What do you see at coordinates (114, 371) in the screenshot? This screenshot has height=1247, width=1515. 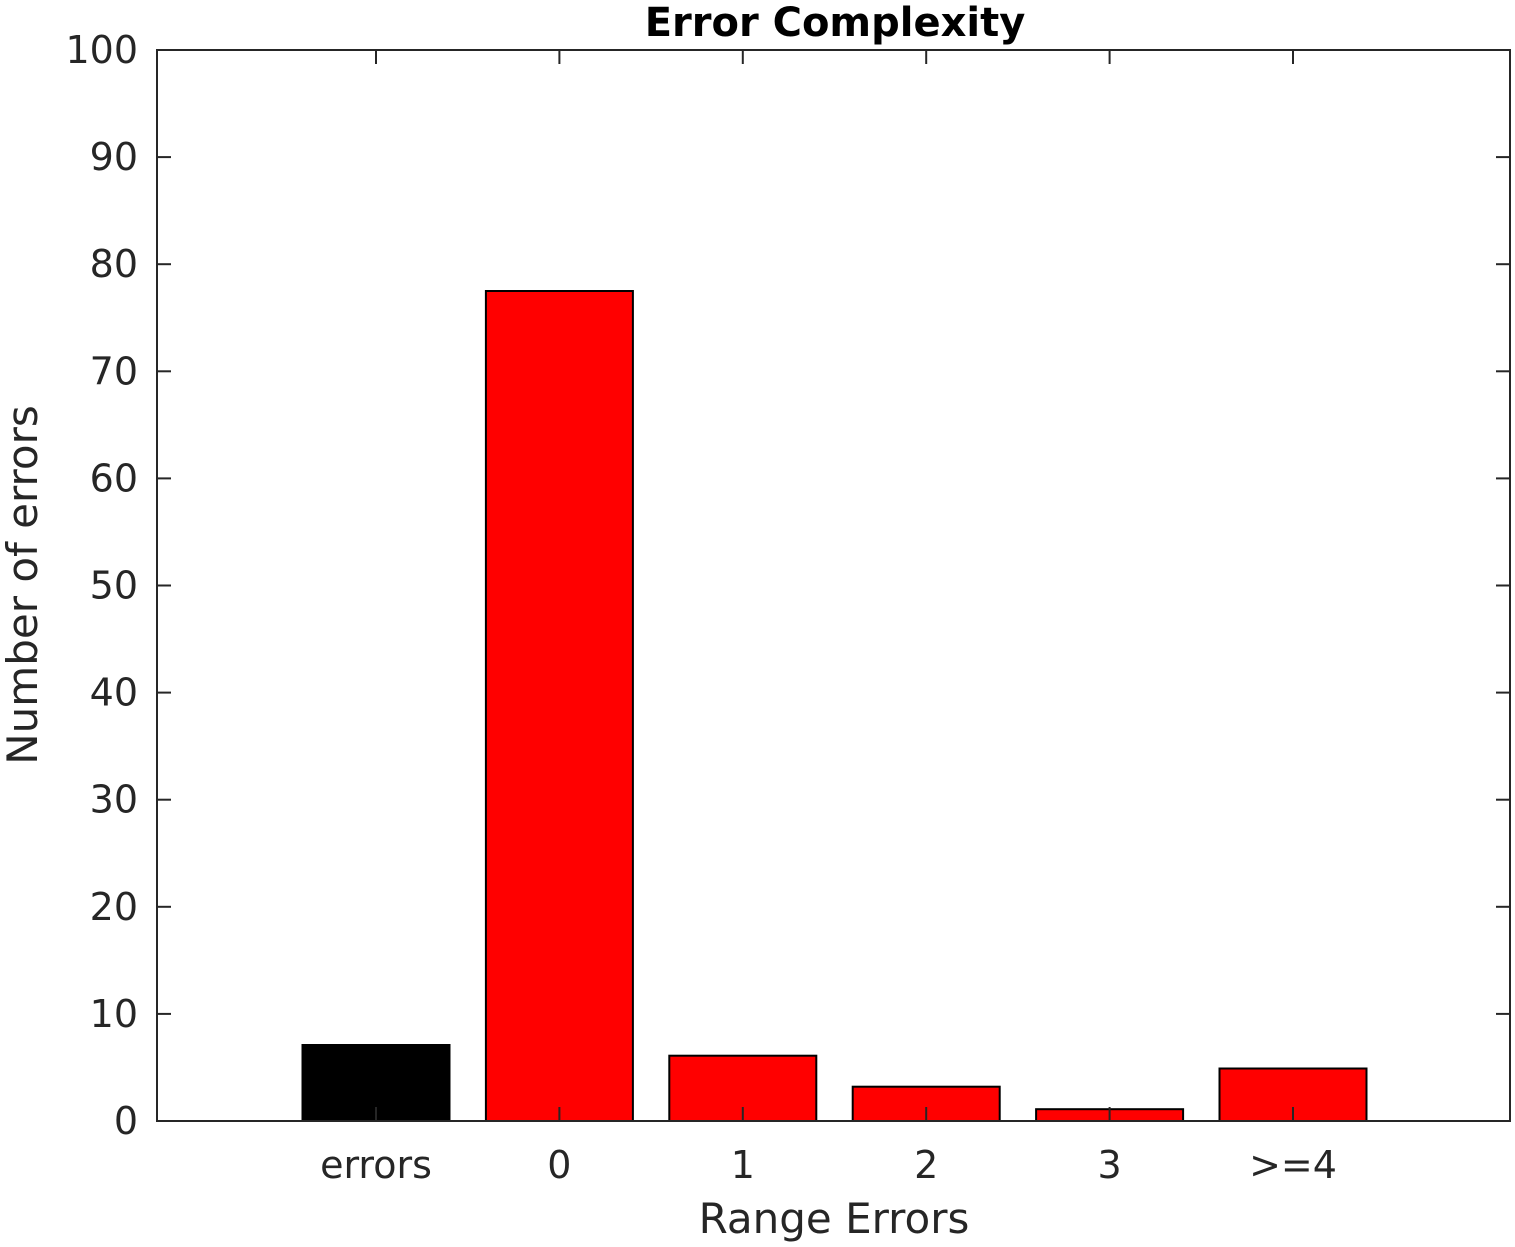 I see `y-tick-label-7: 70` at bounding box center [114, 371].